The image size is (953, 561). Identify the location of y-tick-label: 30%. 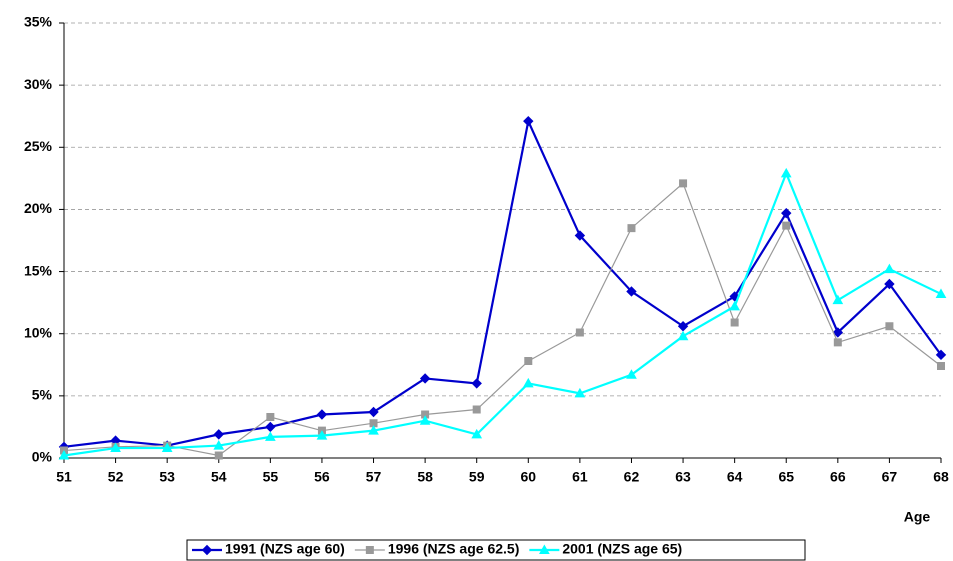
(38, 84).